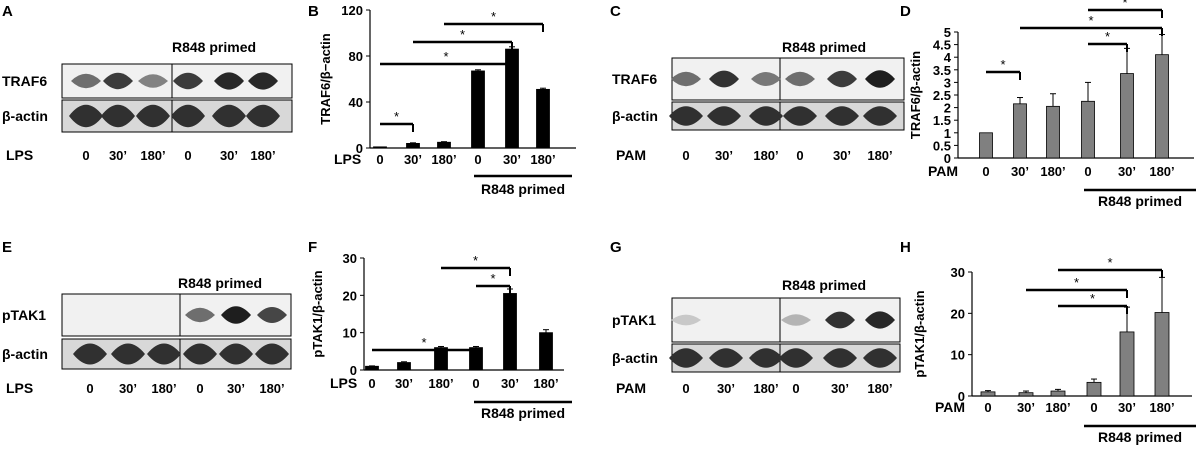 Image resolution: width=1199 pixels, height=466 pixels. Describe the element at coordinates (958, 272) in the screenshot. I see `y-tick-label: 30` at that location.